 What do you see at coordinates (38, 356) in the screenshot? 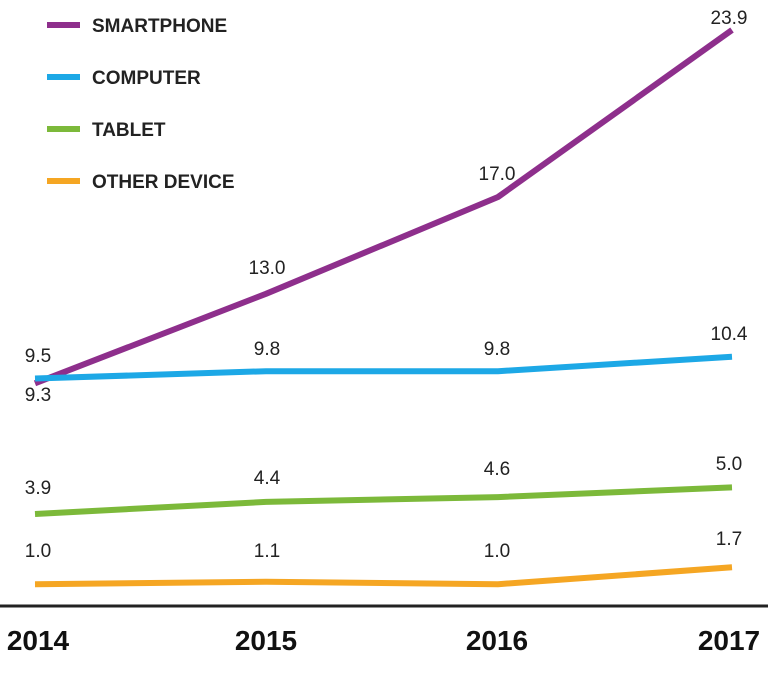
I see `data-label-computer-2014: 9.5` at bounding box center [38, 356].